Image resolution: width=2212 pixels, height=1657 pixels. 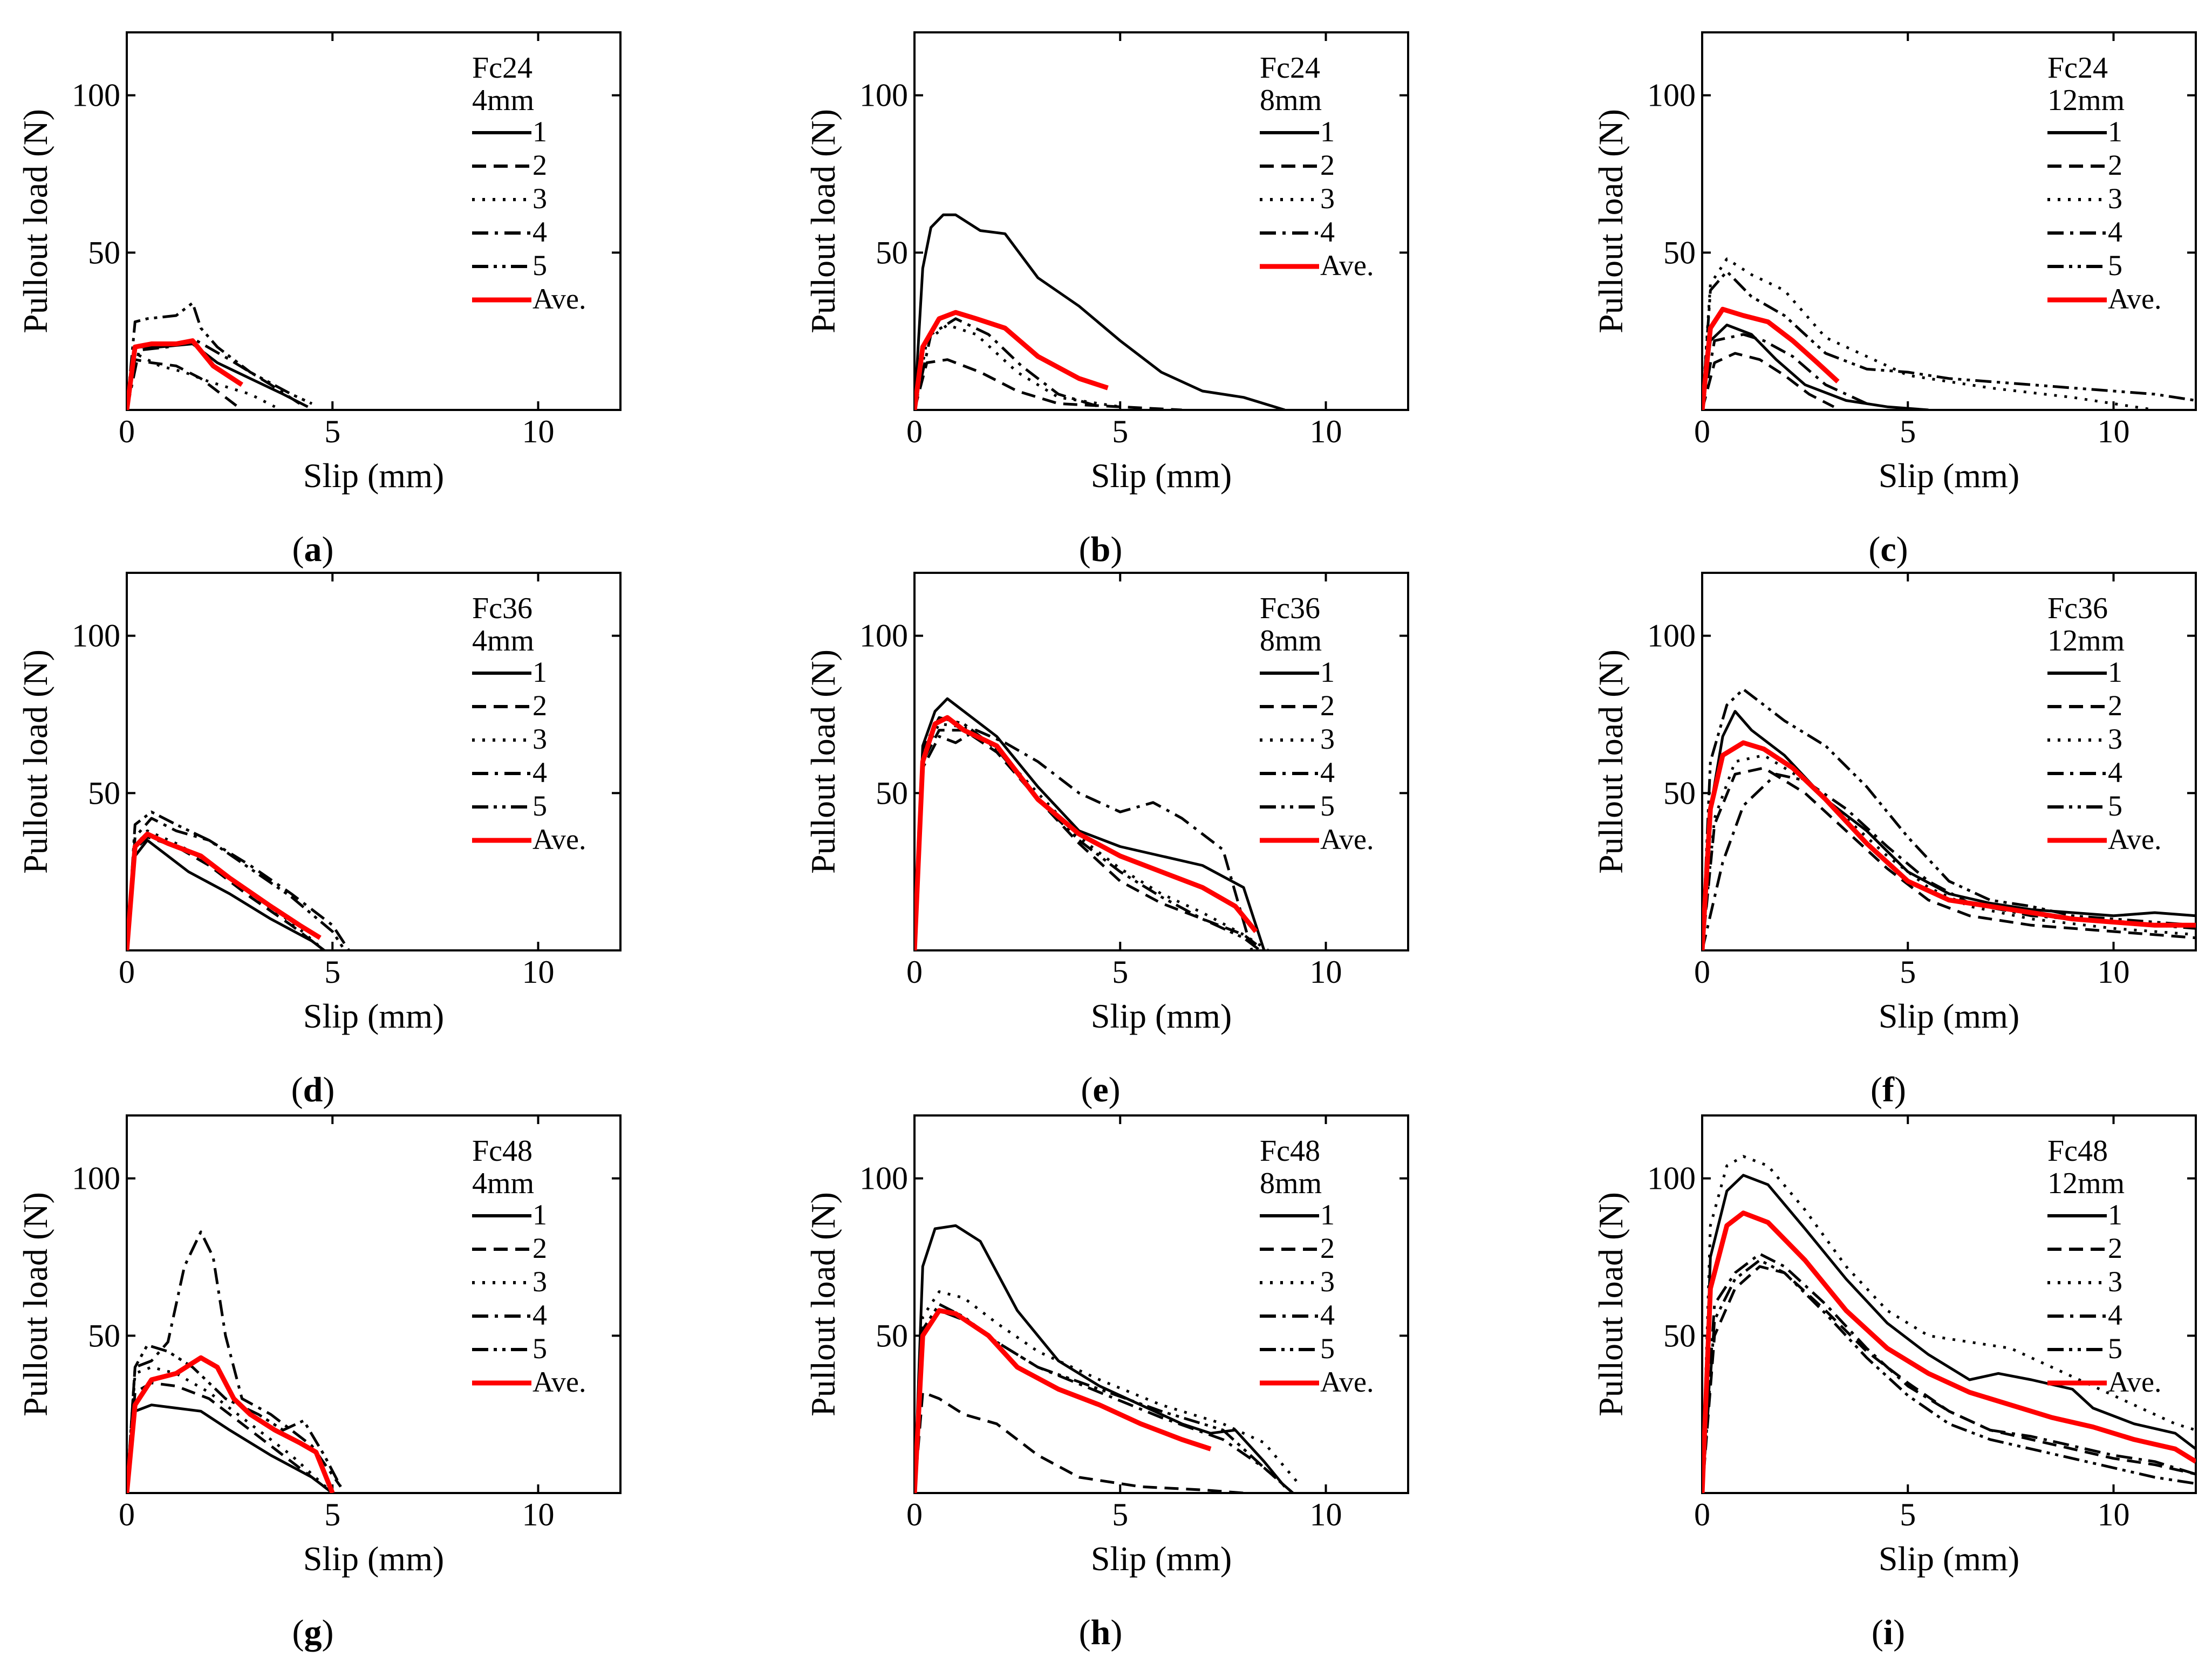 I want to click on panel-label: (h), so click(x=1101, y=1632).